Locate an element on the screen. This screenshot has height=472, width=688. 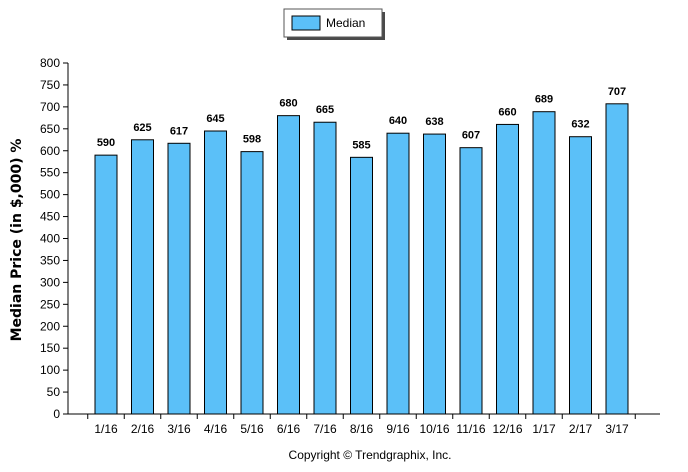
x-tick-label: 11/16 is located at coordinates (470, 429).